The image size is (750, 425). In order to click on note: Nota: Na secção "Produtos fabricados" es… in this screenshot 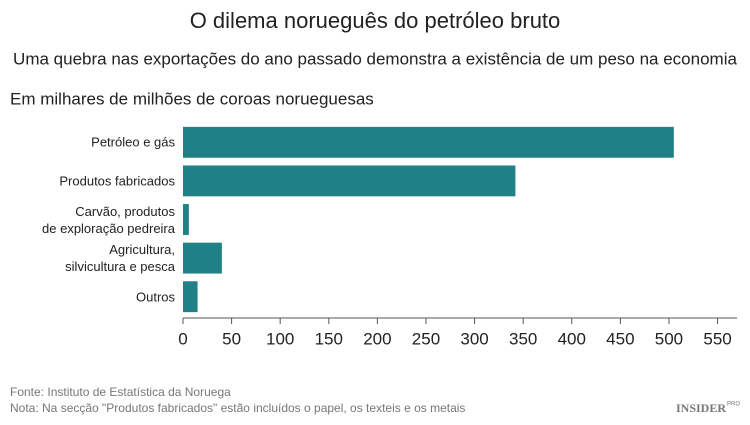, I will do `click(237, 408)`.